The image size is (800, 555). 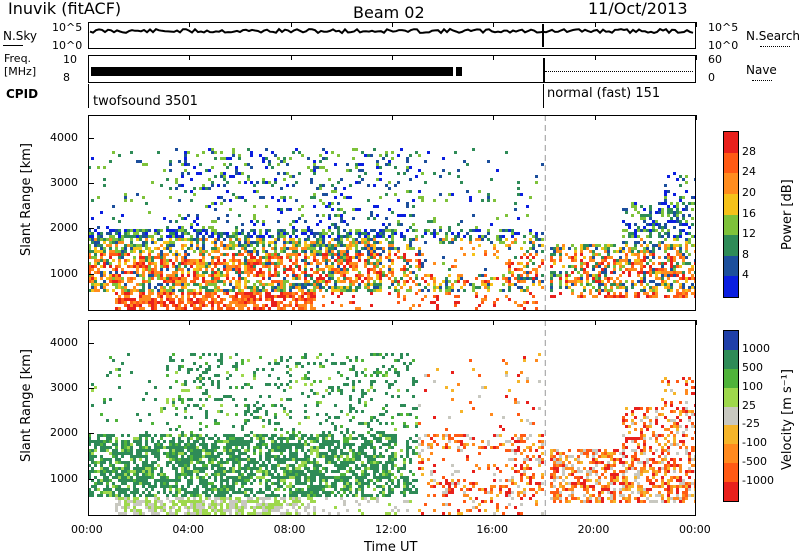 What do you see at coordinates (761, 70) in the screenshot?
I see `nave-label: Nave` at bounding box center [761, 70].